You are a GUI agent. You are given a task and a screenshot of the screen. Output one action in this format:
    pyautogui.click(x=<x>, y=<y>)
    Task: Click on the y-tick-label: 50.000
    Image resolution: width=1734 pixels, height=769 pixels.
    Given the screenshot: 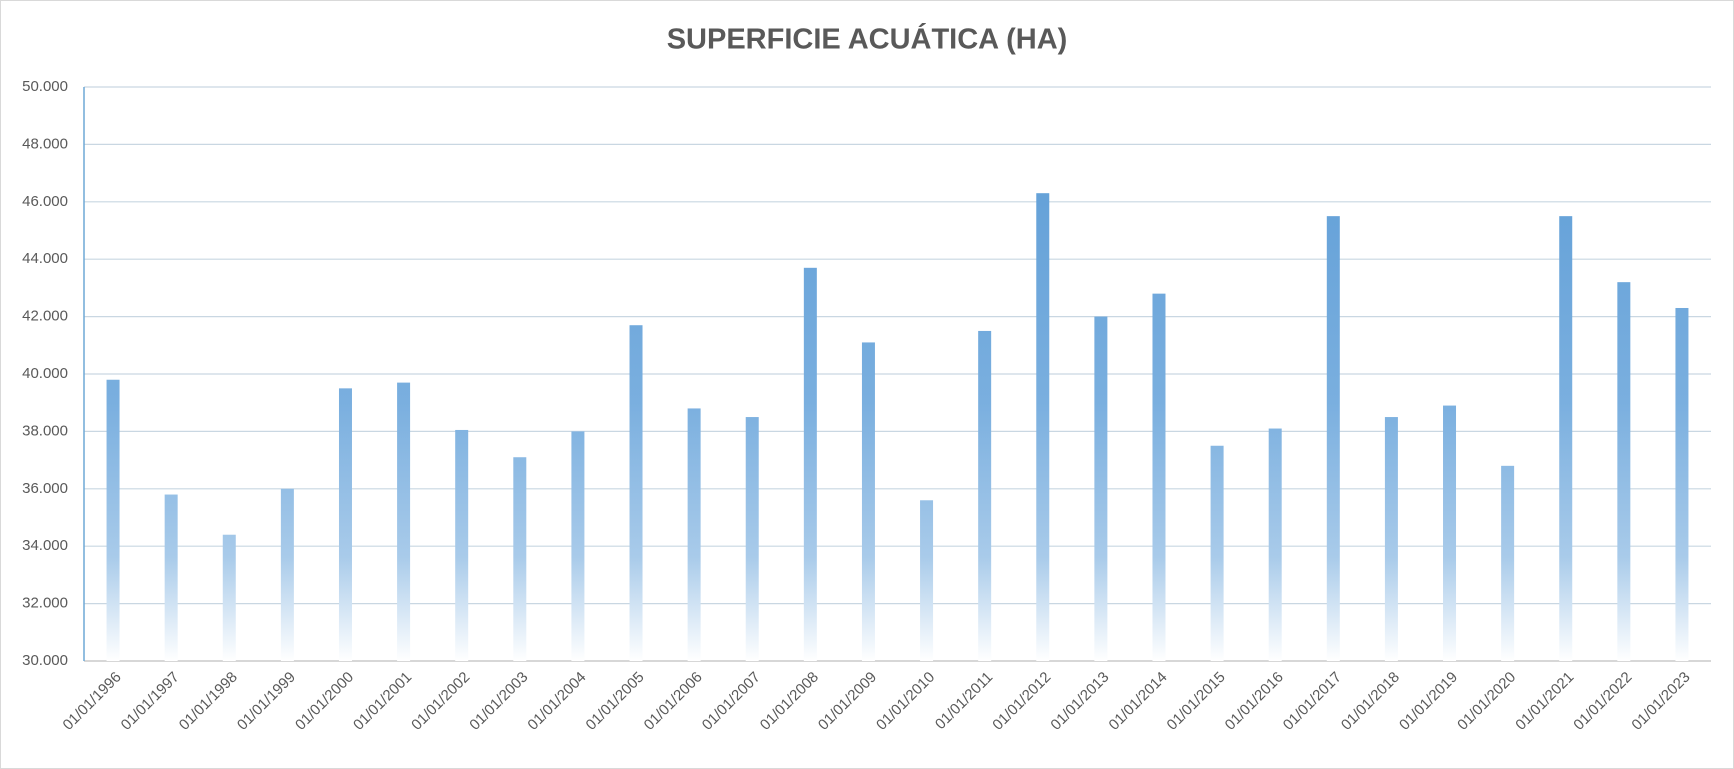 What is the action you would take?
    pyautogui.click(x=45, y=86)
    